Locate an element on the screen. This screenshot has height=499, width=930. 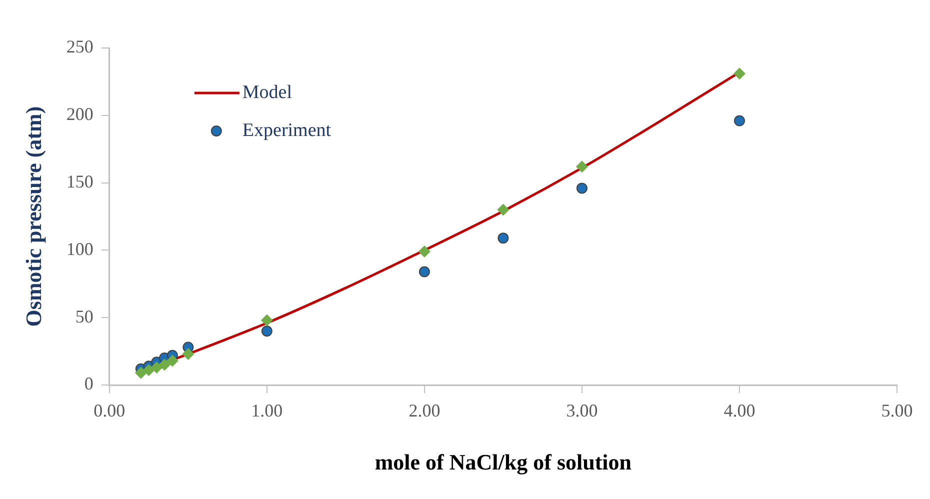
x-tick-label: 1.00 is located at coordinates (267, 410).